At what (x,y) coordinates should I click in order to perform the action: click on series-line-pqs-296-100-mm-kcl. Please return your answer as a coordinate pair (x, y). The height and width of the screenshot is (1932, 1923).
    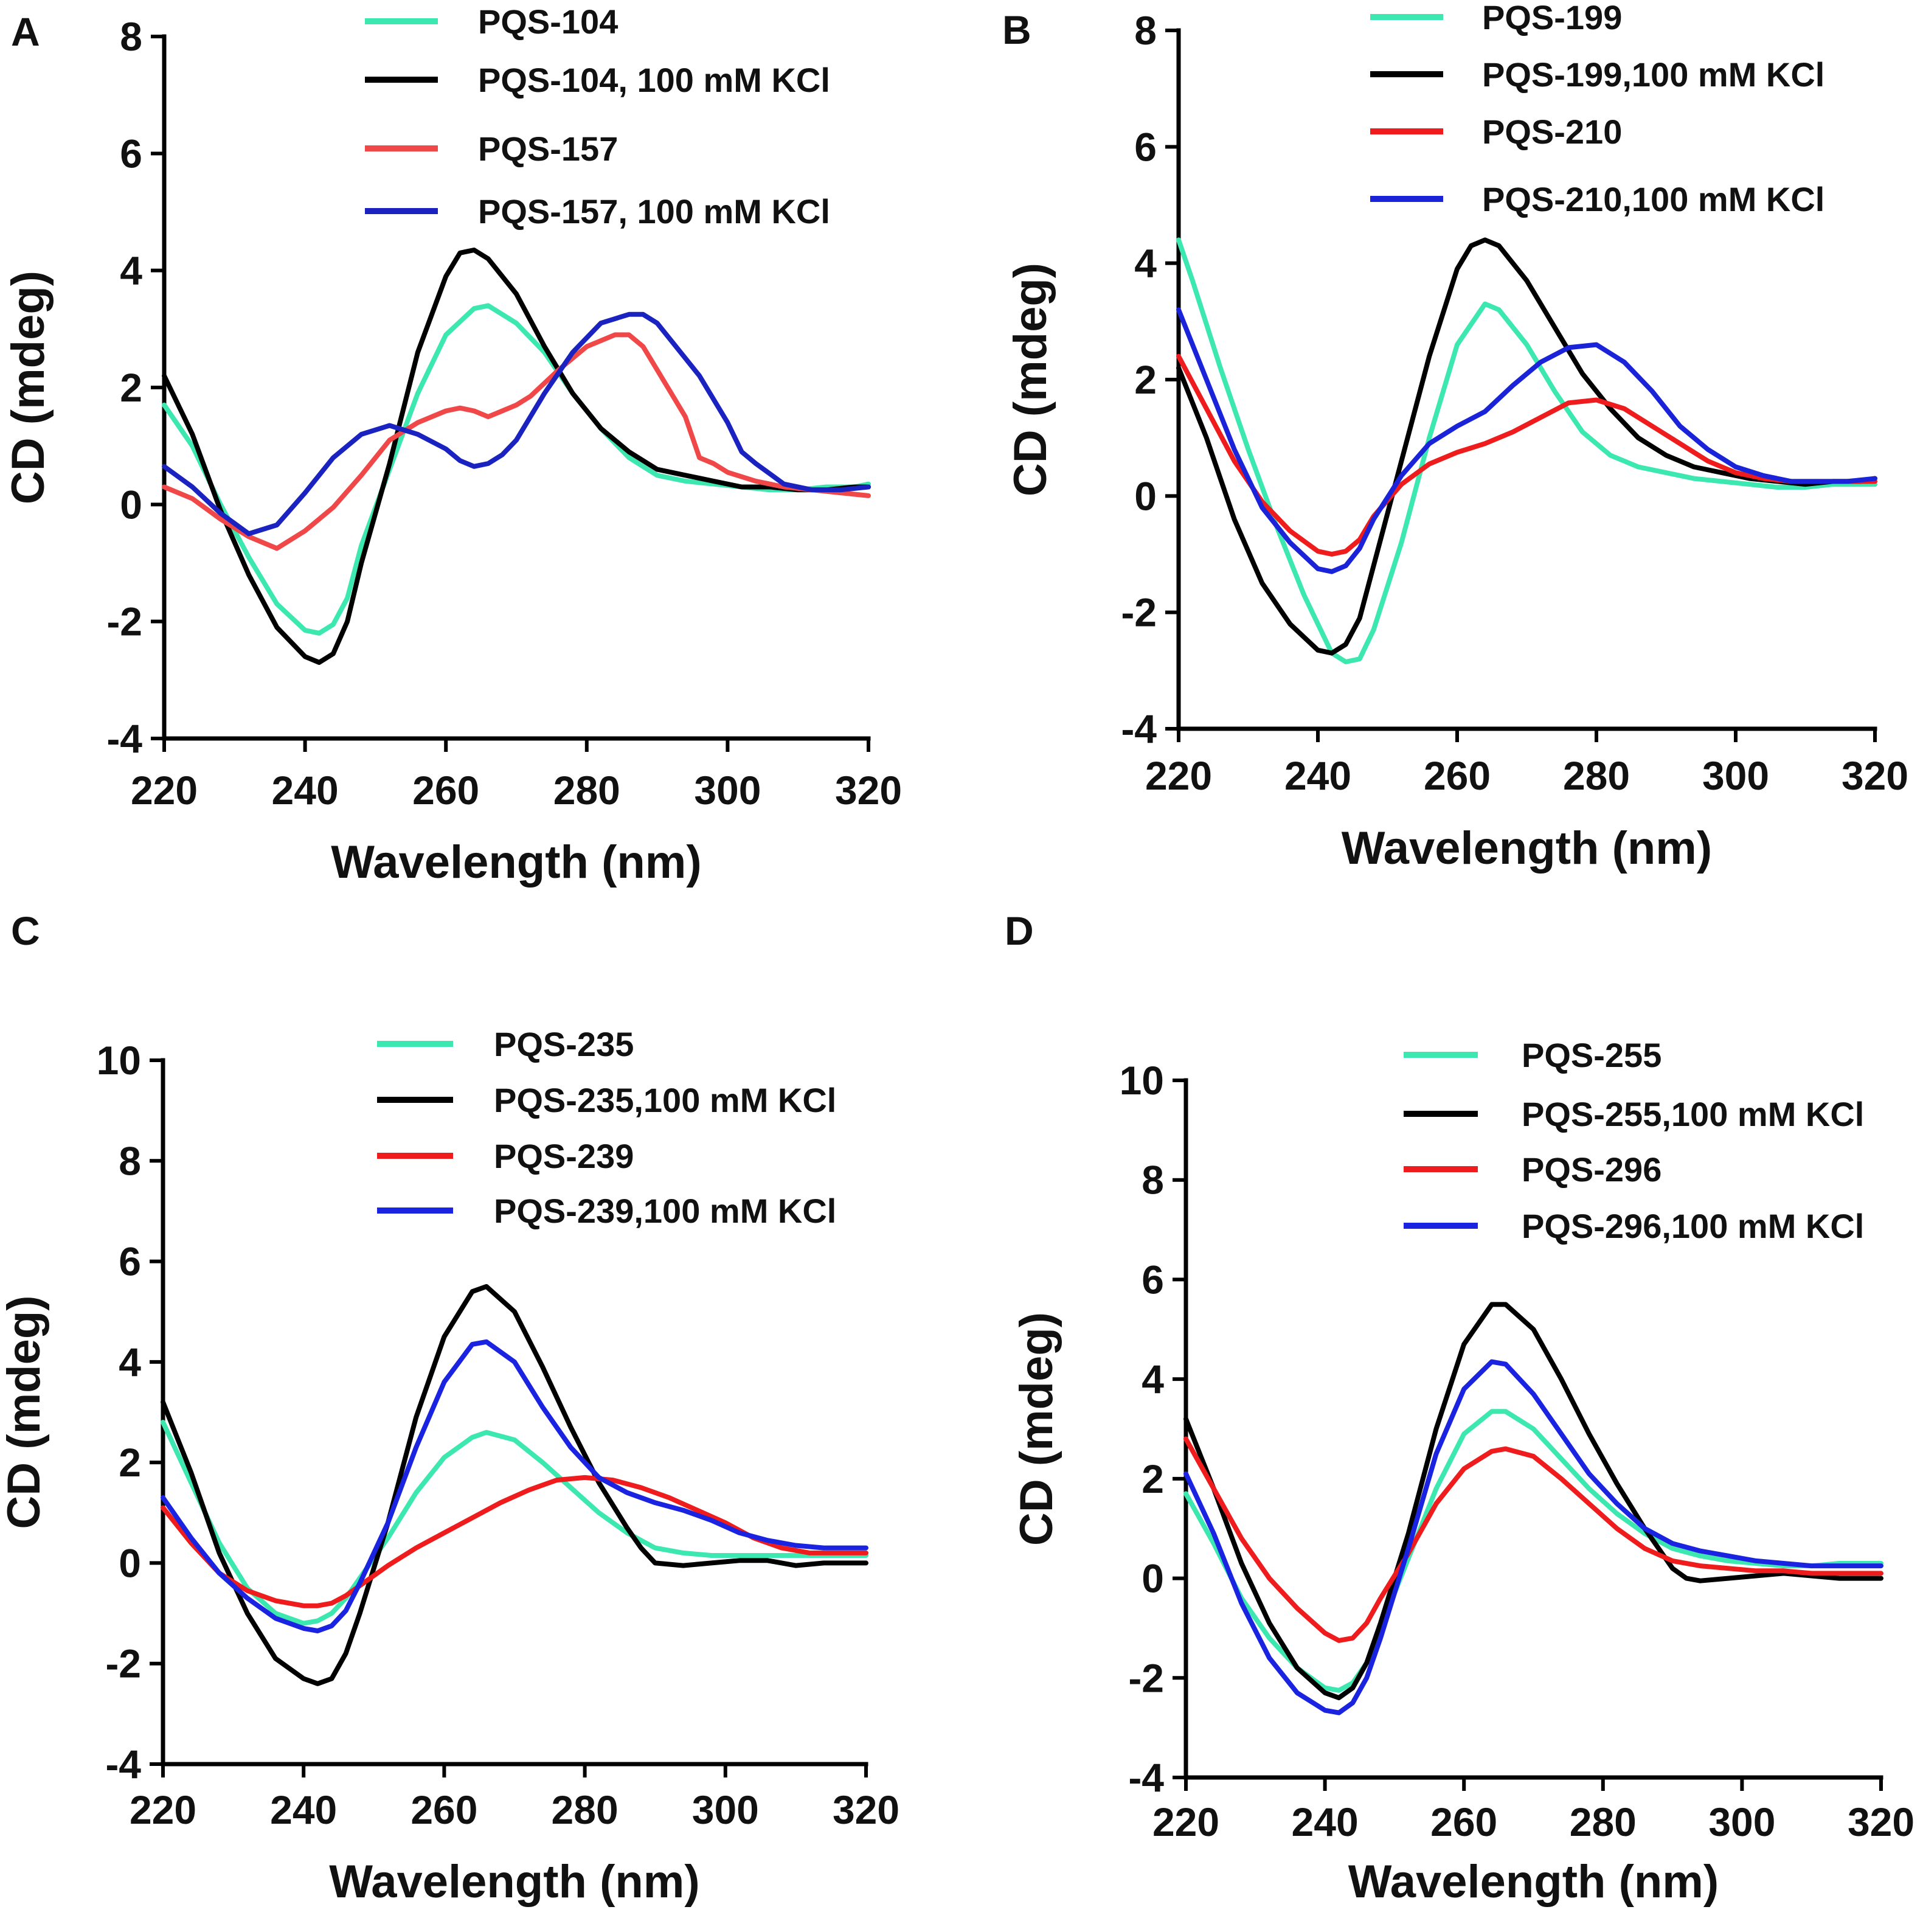
    Looking at the image, I should click on (1533, 1537).